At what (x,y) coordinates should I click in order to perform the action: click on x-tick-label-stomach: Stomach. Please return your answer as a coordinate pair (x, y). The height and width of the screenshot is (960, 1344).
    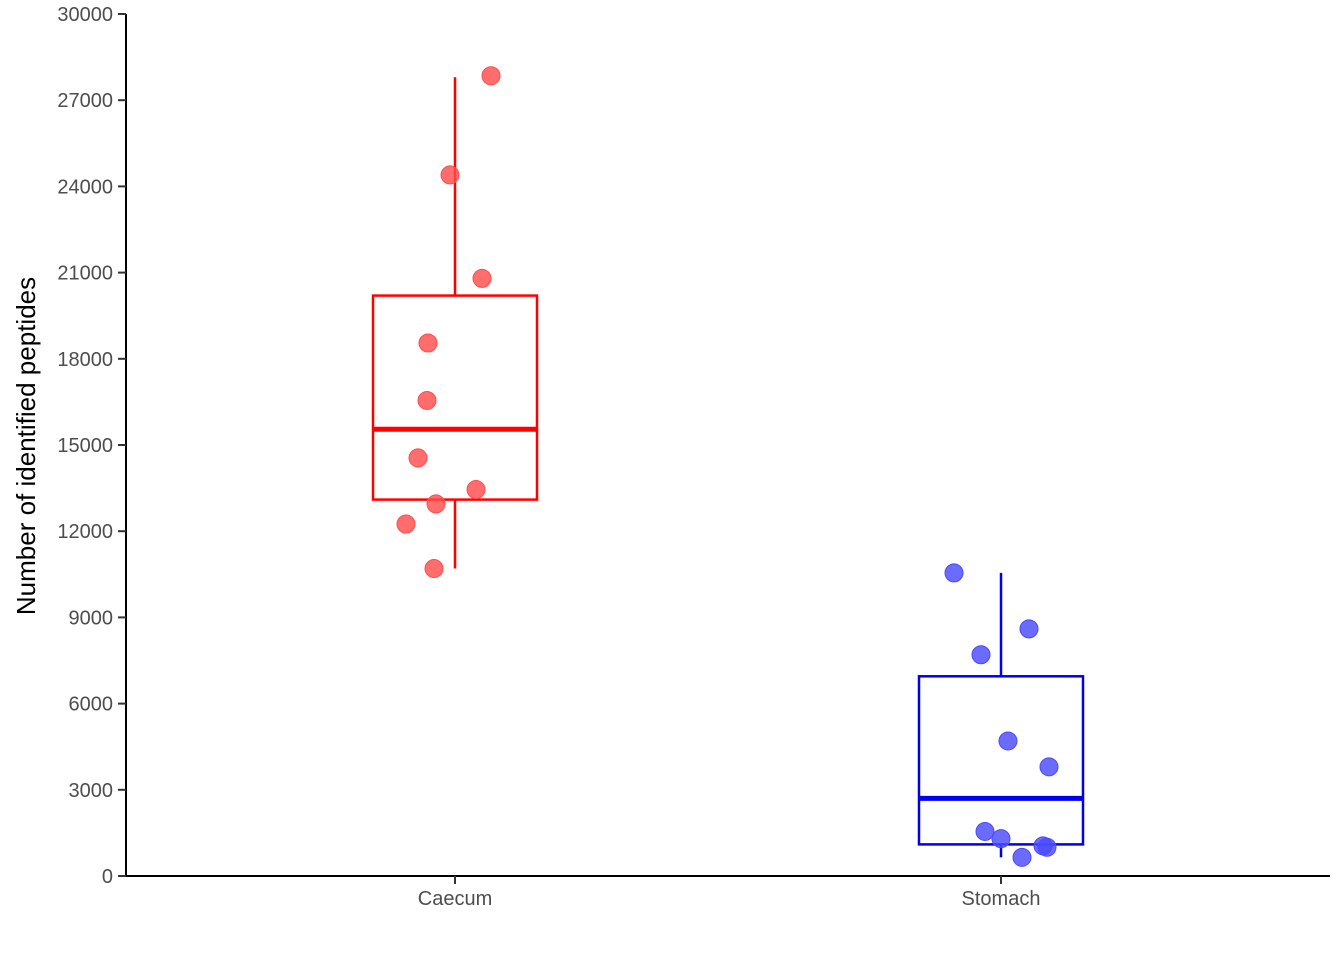
    Looking at the image, I should click on (1001, 899).